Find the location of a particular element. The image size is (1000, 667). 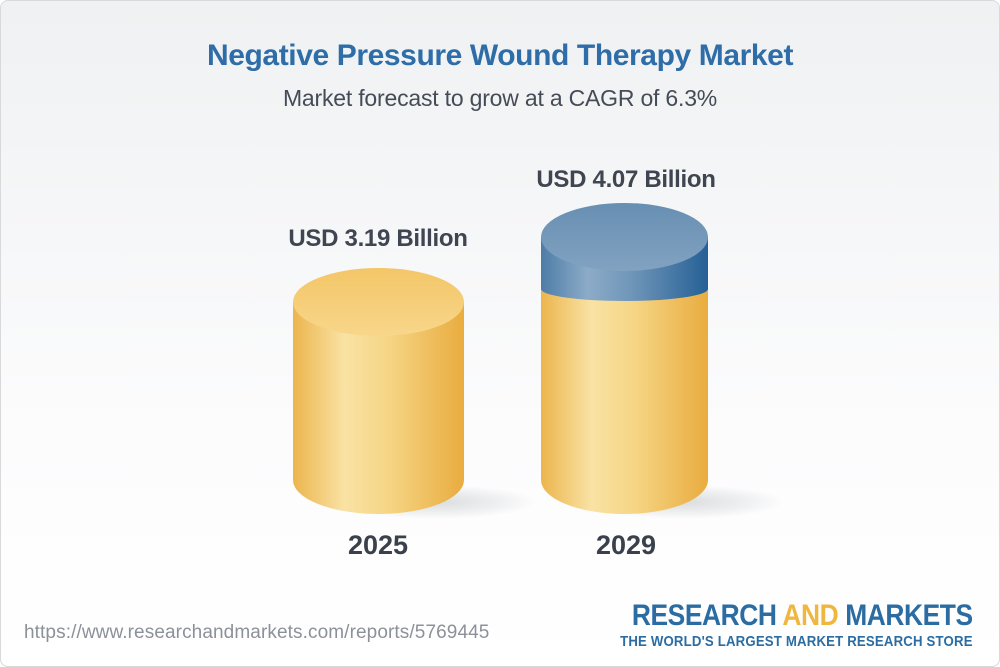

value-label-2025: USD 3.19 Billion is located at coordinates (378, 238).